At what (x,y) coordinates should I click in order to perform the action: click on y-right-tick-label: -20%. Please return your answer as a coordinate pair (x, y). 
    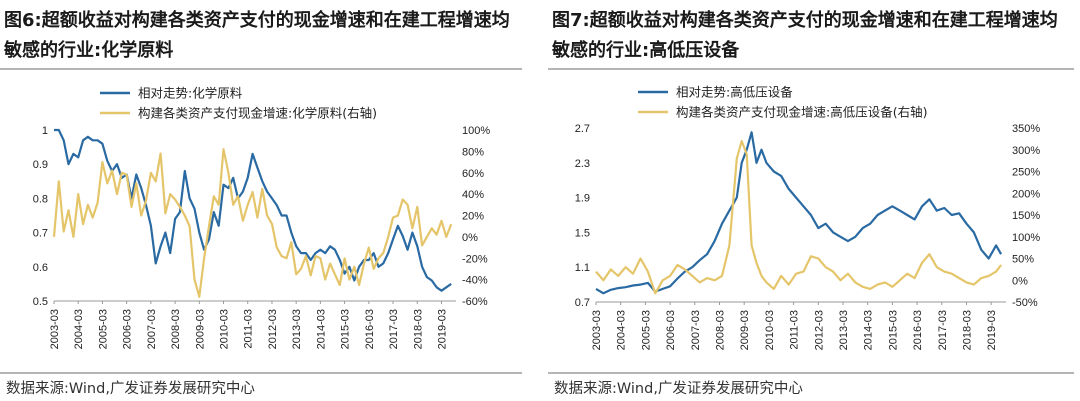
    Looking at the image, I should click on (475, 259).